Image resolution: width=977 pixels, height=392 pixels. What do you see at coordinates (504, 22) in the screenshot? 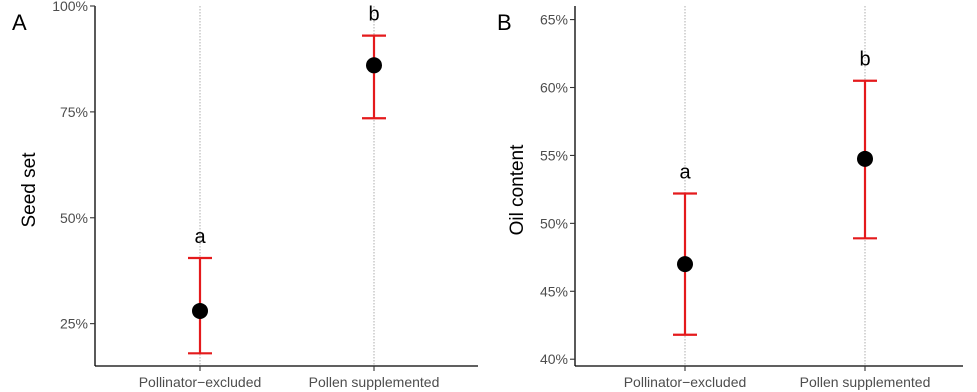
I see `panel-label: B` at bounding box center [504, 22].